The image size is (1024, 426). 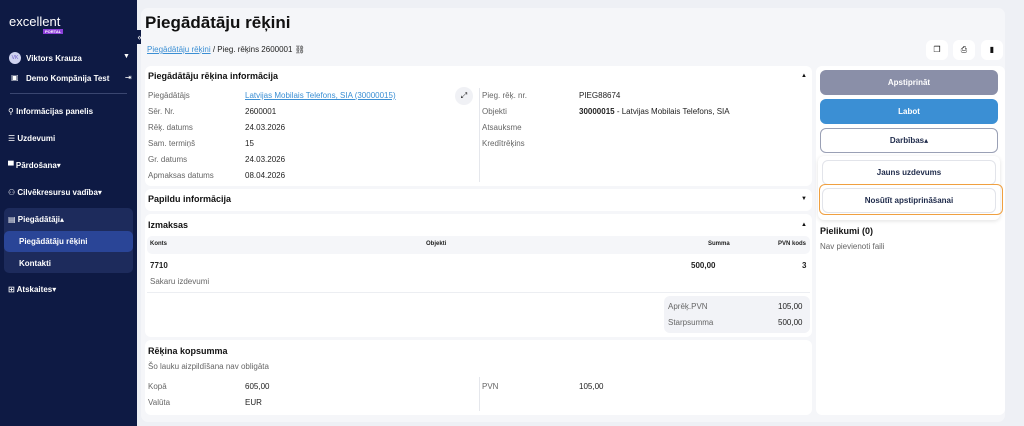 What do you see at coordinates (159, 402) in the screenshot?
I see `field-label: Valūta` at bounding box center [159, 402].